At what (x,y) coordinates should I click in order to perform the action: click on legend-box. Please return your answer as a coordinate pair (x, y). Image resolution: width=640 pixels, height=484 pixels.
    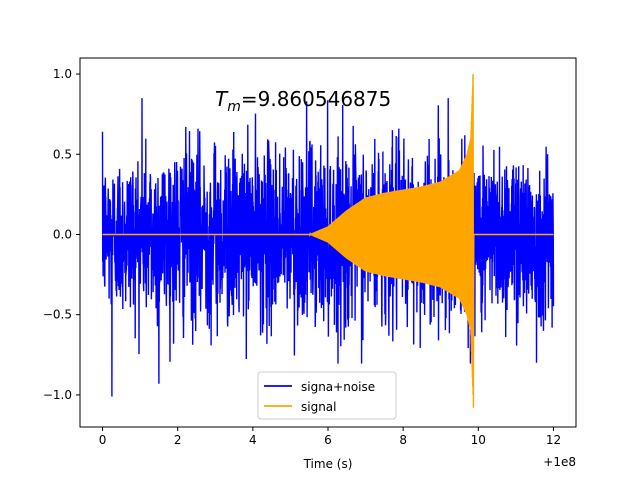
    Looking at the image, I should click on (327, 395).